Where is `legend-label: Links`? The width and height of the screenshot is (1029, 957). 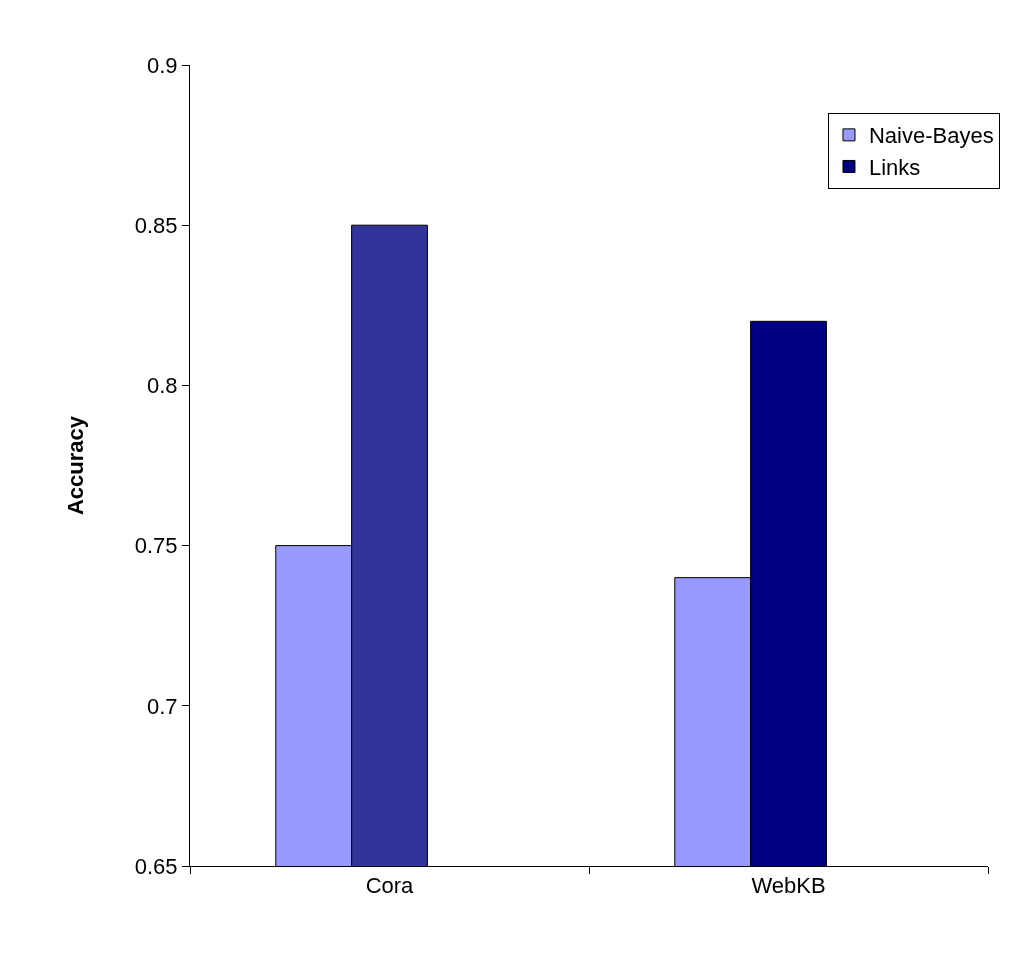
legend-label: Links is located at coordinates (894, 168).